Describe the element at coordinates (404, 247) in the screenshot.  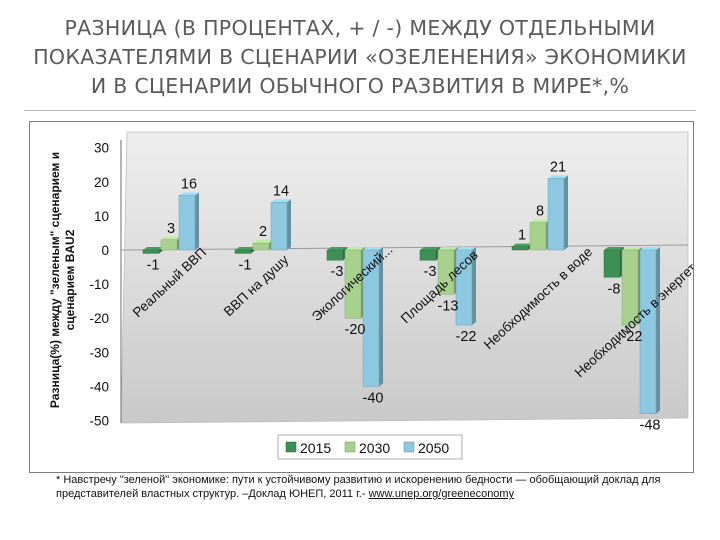
I see `zero-baseline` at that location.